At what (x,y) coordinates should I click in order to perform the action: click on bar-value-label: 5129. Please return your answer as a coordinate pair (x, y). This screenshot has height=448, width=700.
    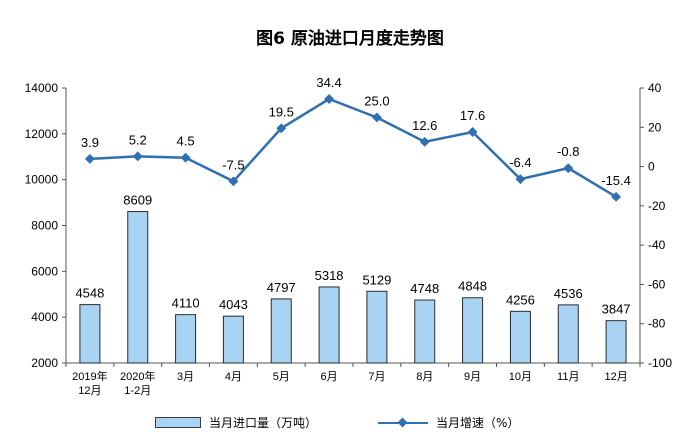
    Looking at the image, I should click on (376, 279).